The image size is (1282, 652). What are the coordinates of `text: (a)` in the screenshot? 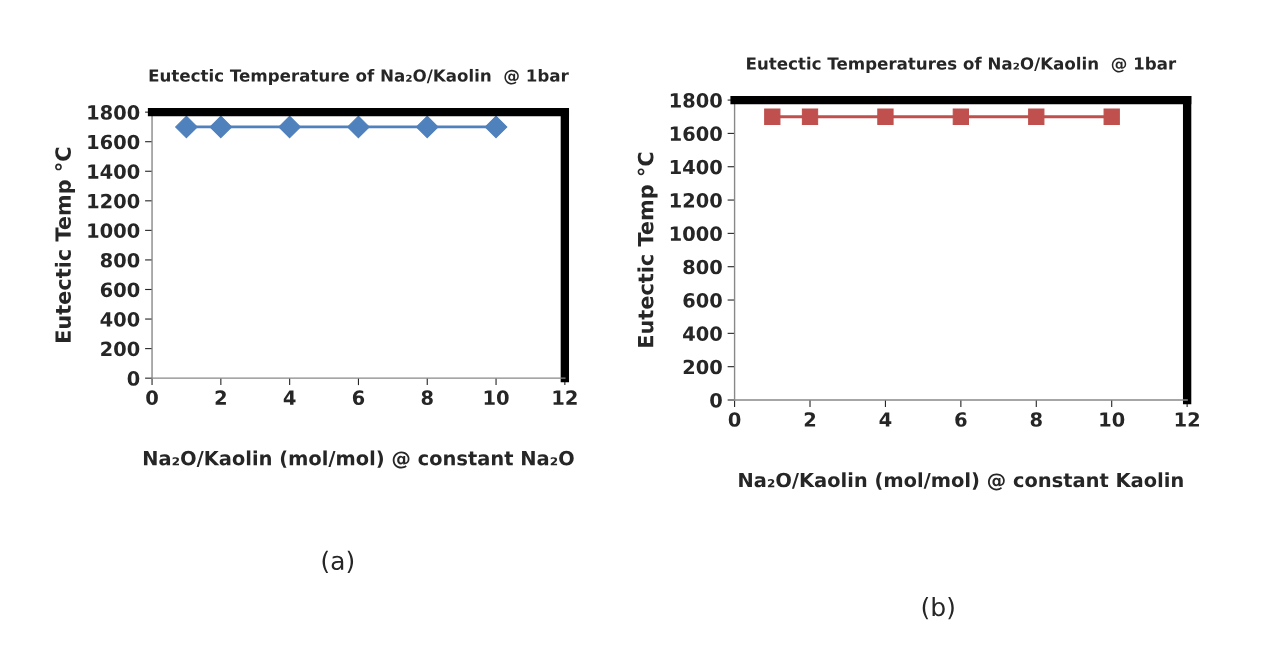 It's located at (338, 561).